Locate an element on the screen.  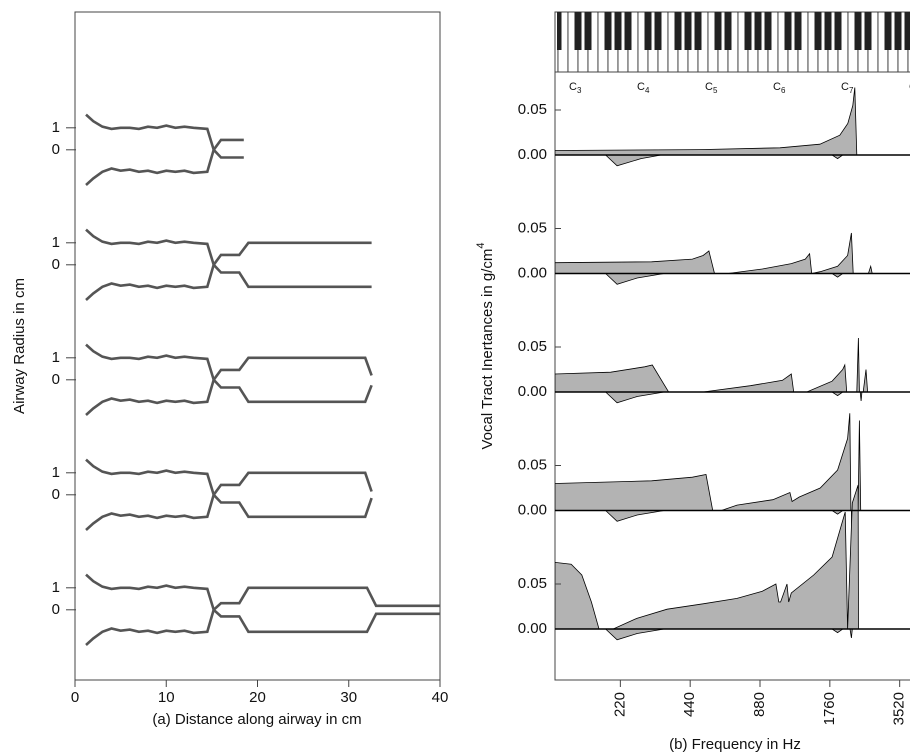
x-tick-label: 40 is located at coordinates (440, 697).